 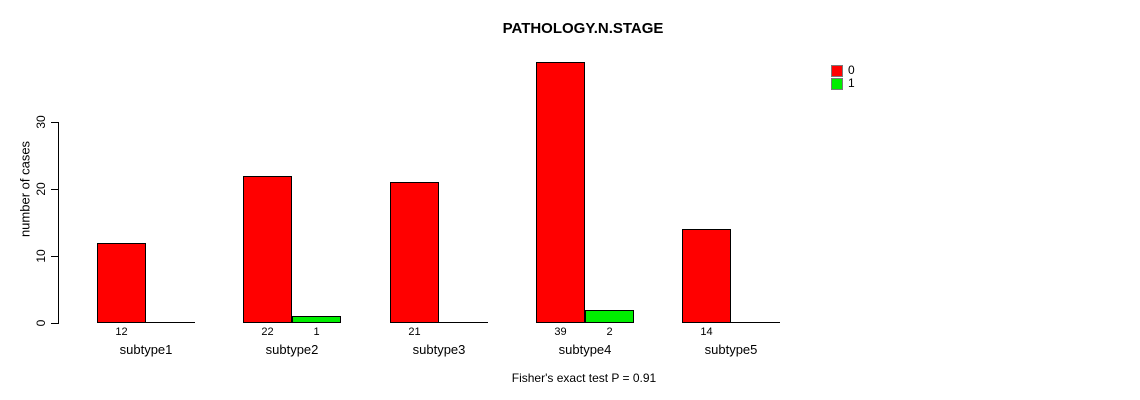 I want to click on zero-bar-1-subtype5, so click(x=755, y=322).